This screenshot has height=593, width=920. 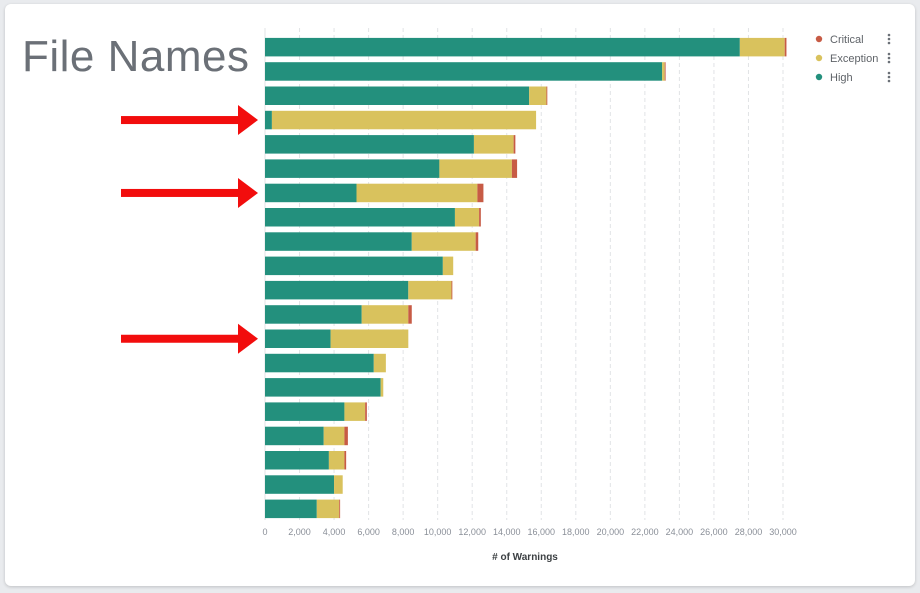 What do you see at coordinates (847, 40) in the screenshot?
I see `legend-label: Critical` at bounding box center [847, 40].